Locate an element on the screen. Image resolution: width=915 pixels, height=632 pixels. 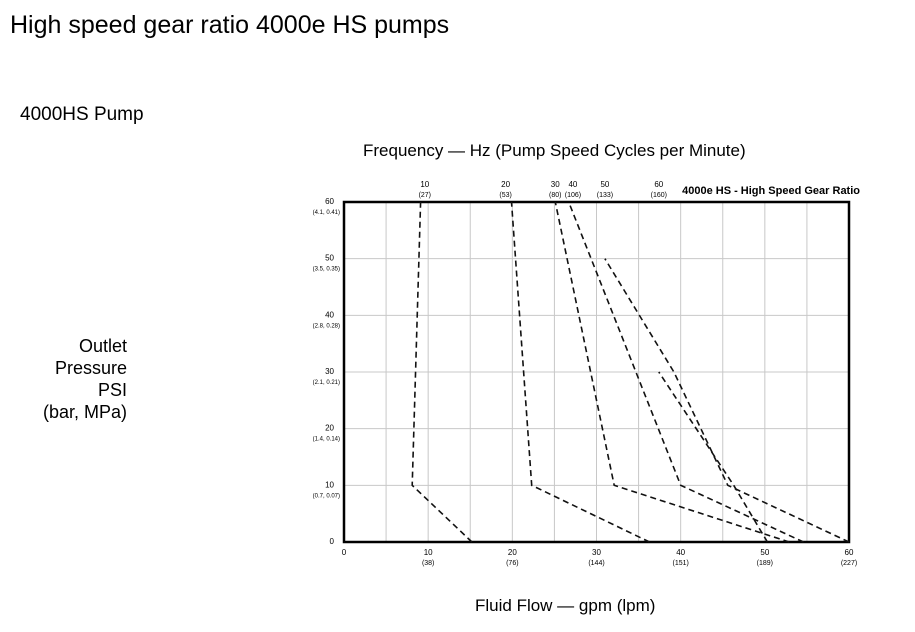
ylabel-line-4: (bar, MPa) is located at coordinates (84, 412).